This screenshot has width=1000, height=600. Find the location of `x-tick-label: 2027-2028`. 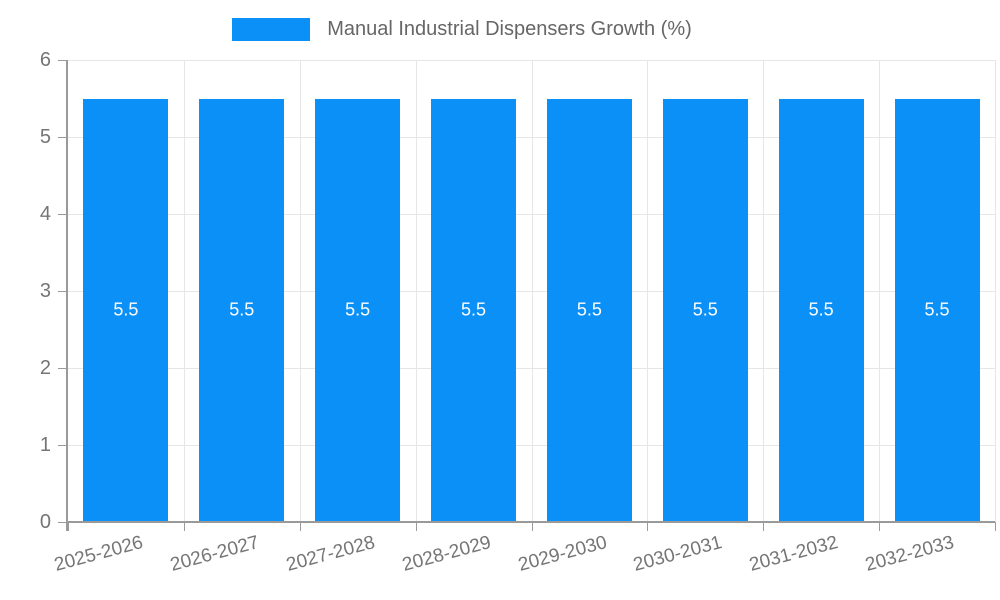

x-tick-label: 2027-2028 is located at coordinates (330, 554).